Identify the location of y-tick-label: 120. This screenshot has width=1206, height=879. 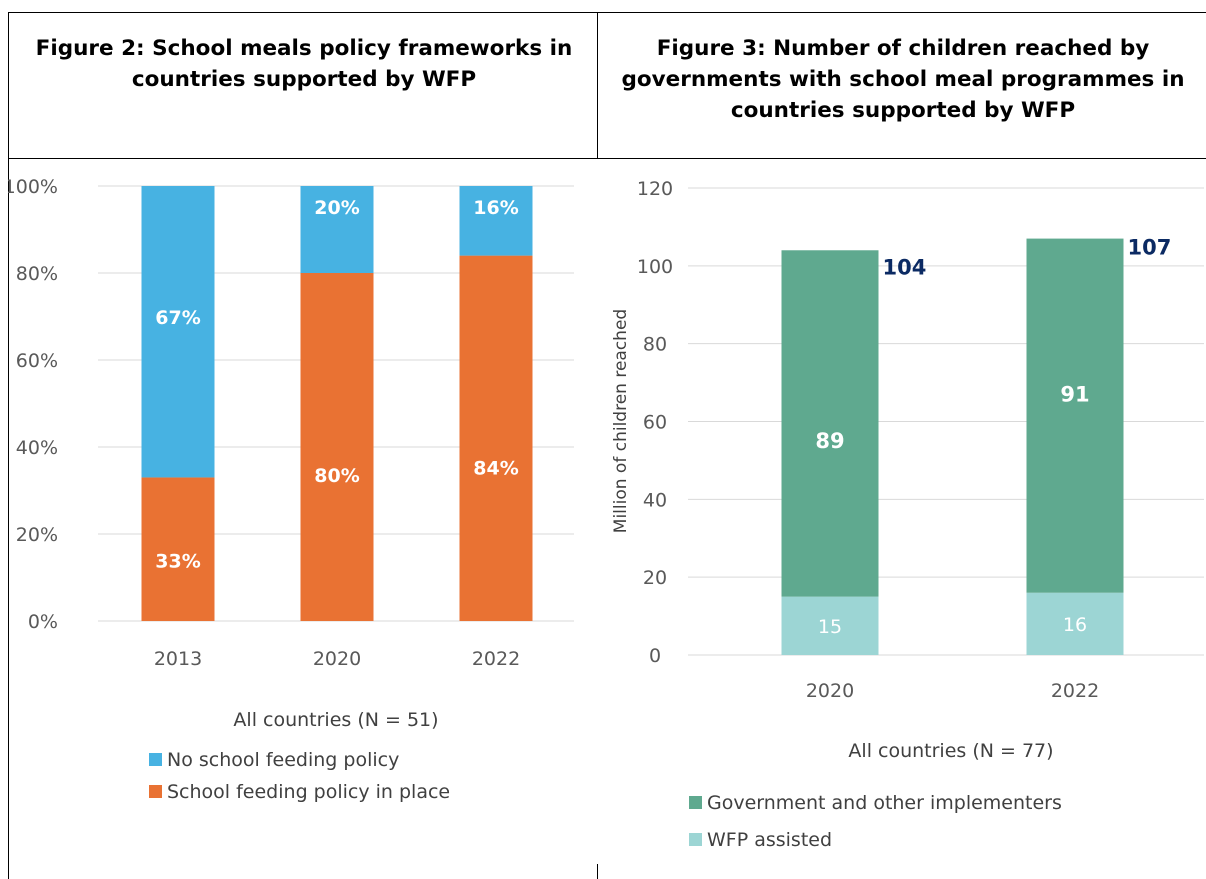
(655, 189).